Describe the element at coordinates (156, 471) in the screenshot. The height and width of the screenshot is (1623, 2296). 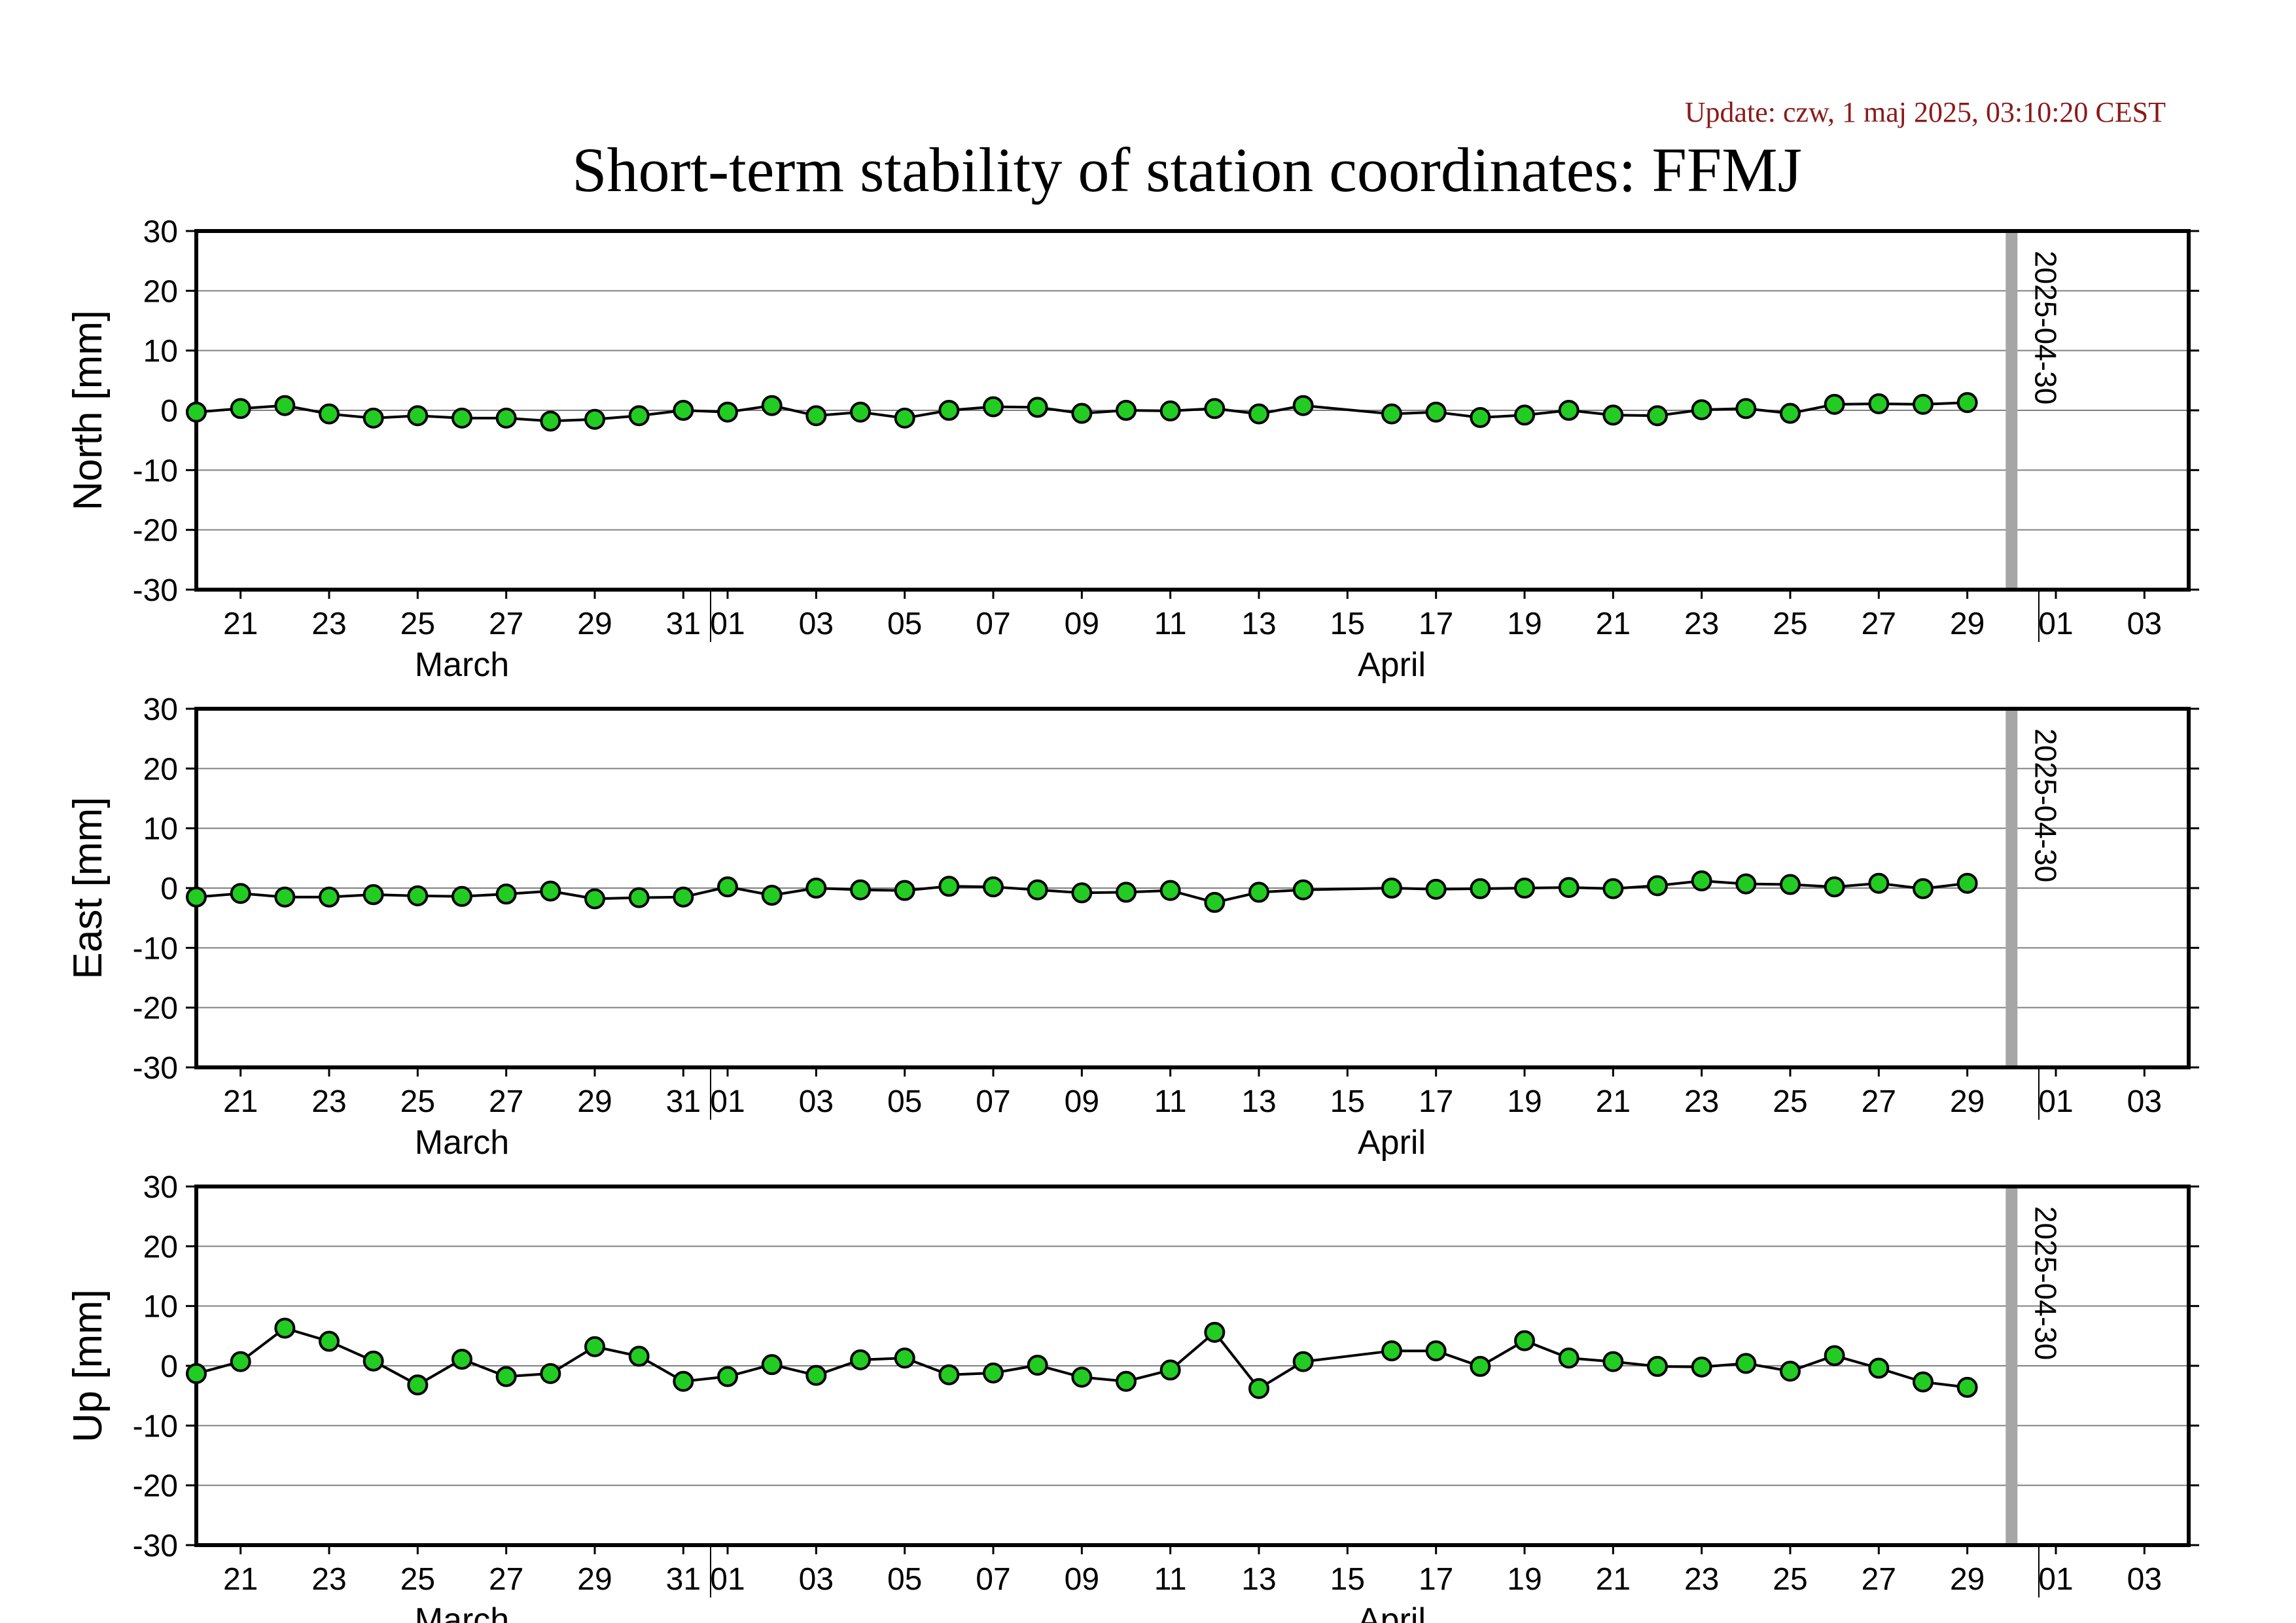
I see `y-tick-label: -10` at that location.